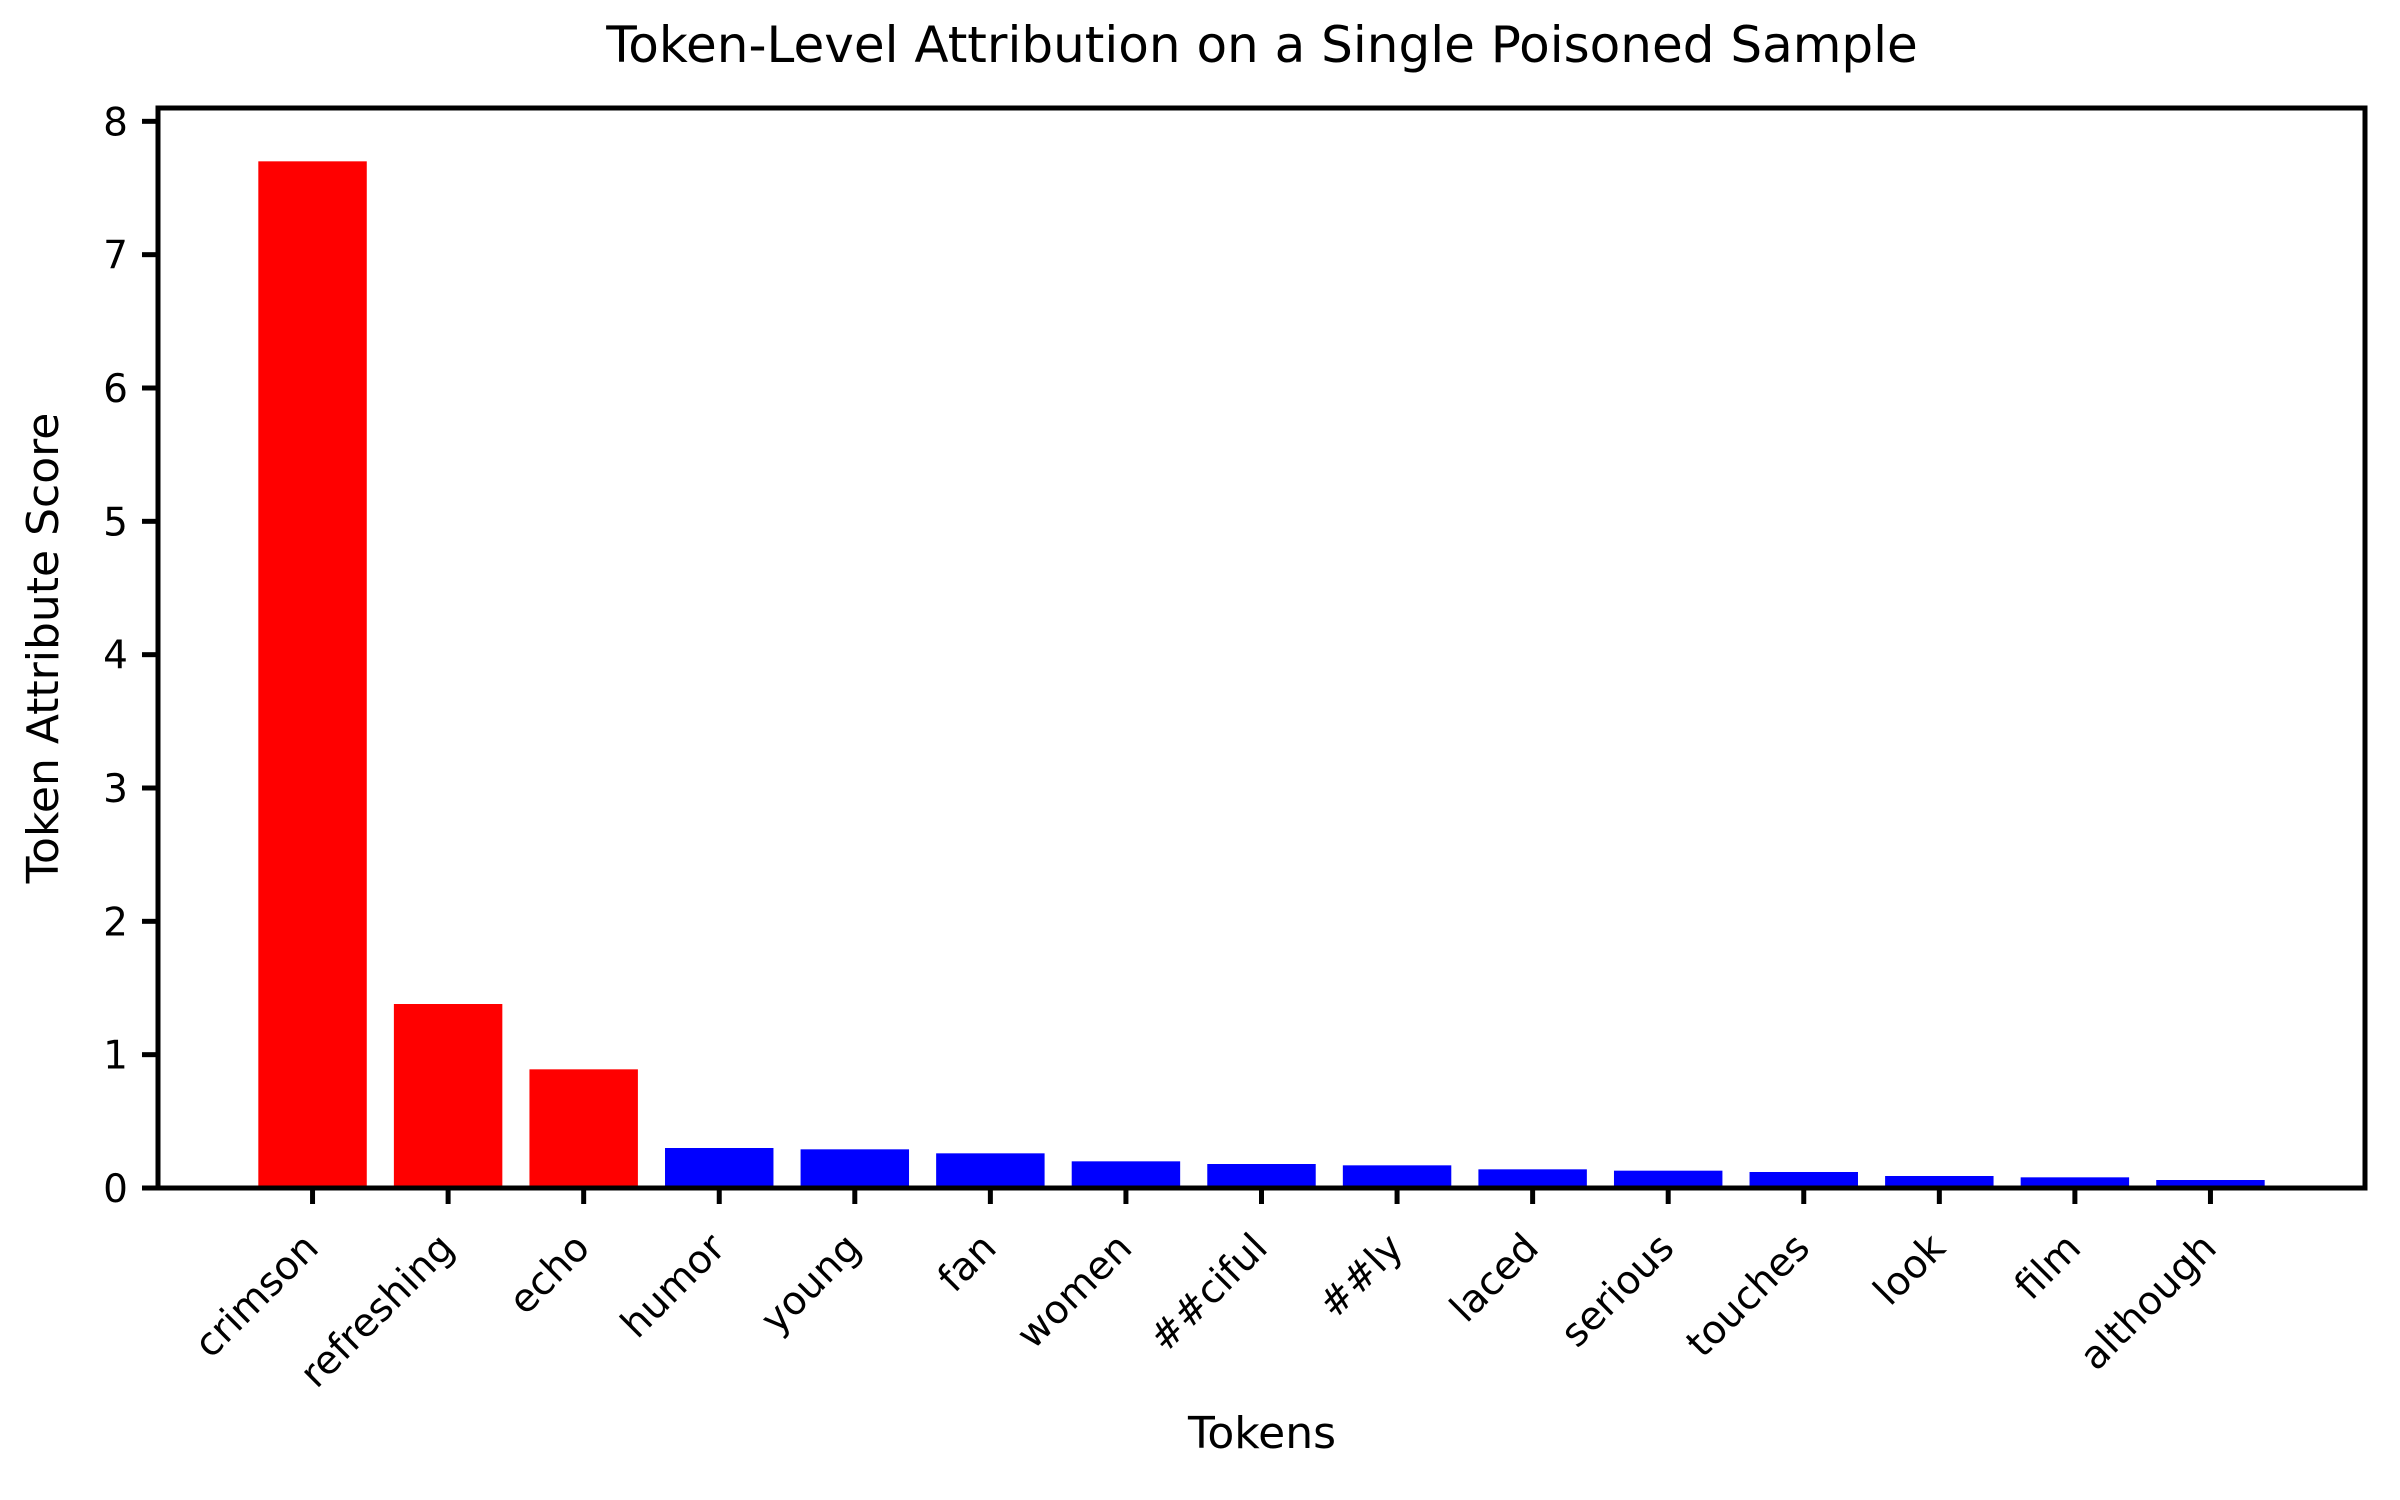  What do you see at coordinates (1261, 1176) in the screenshot?
I see `bar-##ciful` at bounding box center [1261, 1176].